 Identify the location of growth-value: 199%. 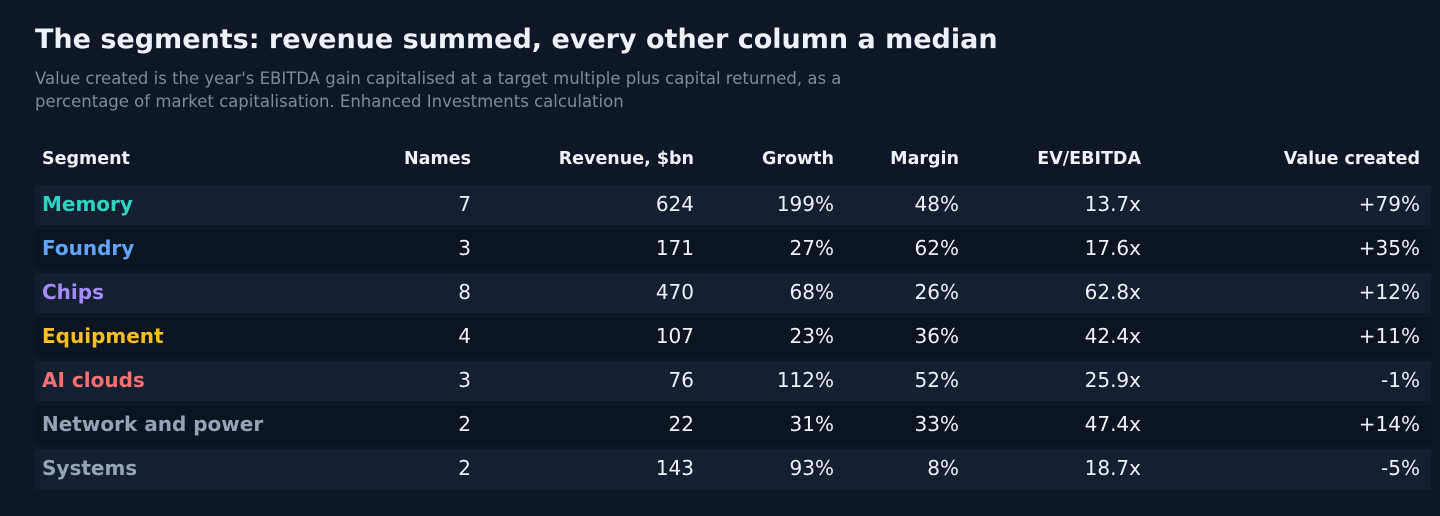
(805, 204).